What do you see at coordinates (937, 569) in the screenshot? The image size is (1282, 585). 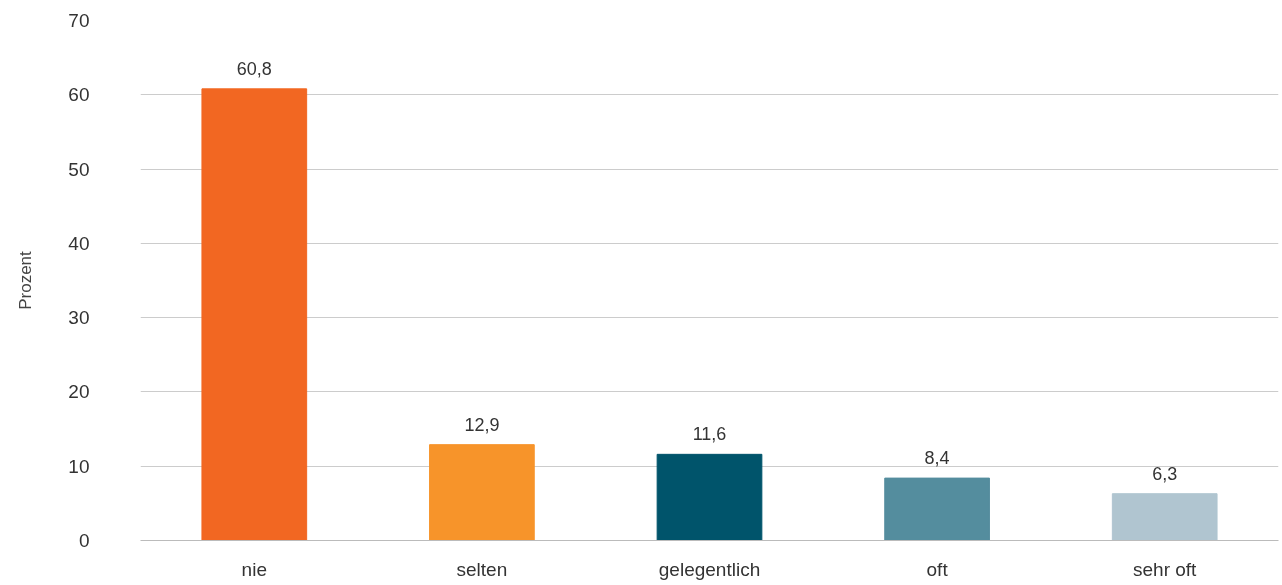 I see `x-tick-label: oft` at bounding box center [937, 569].